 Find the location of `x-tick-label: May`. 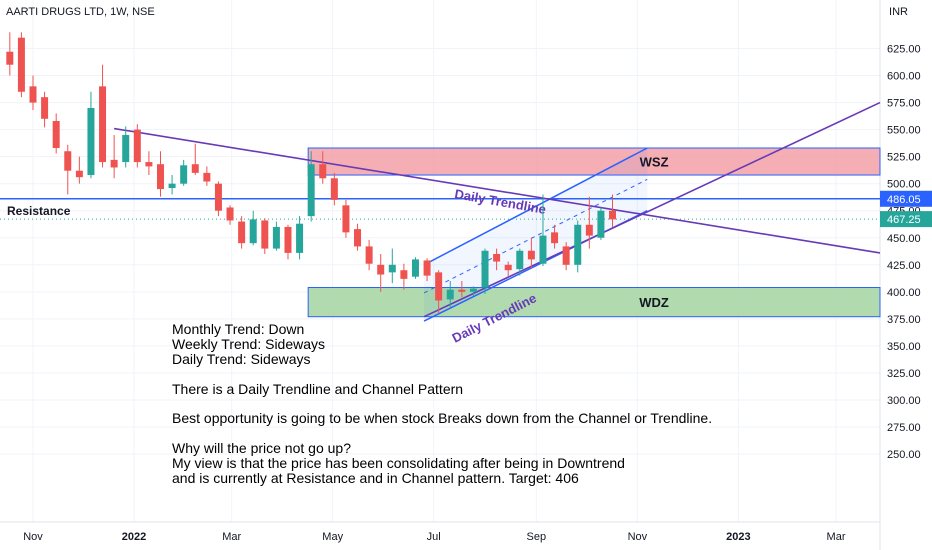

x-tick-label: May is located at coordinates (332, 537).